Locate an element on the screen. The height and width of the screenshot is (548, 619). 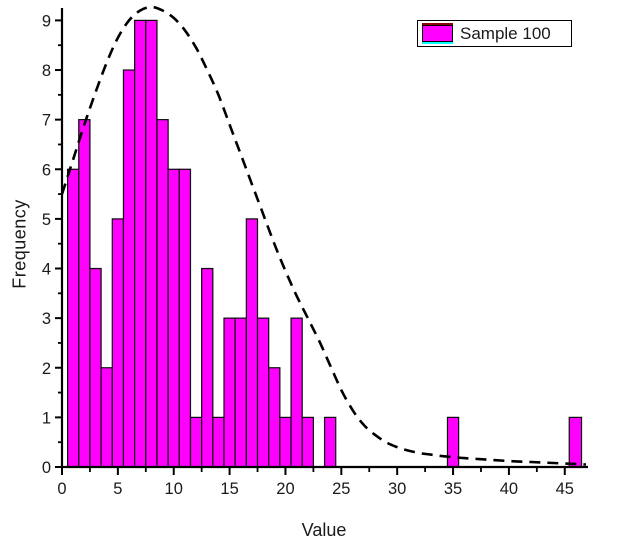
y-tick-label: 0 is located at coordinates (46, 468).